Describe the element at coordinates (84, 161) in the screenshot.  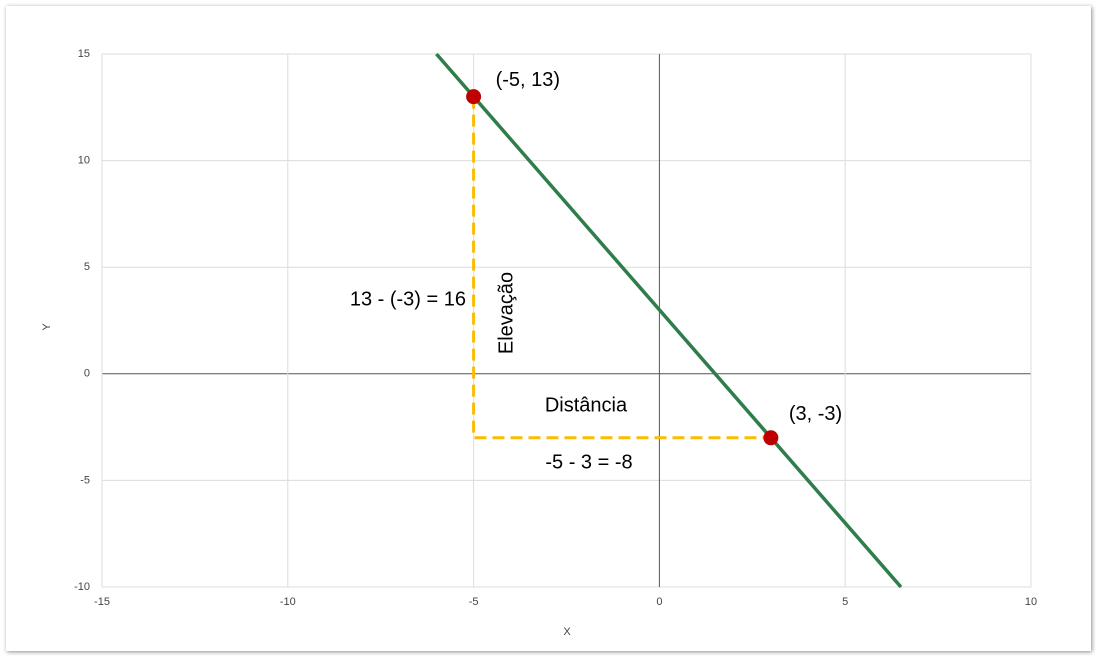
I see `y-tick-label: 10` at that location.